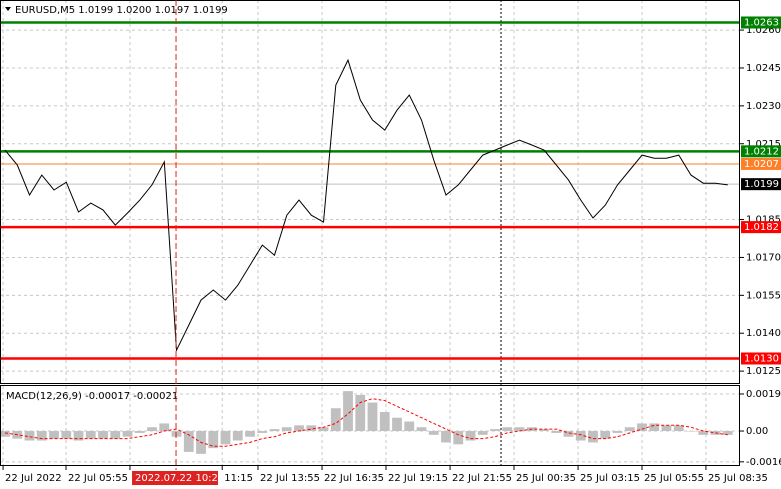 The width and height of the screenshot is (781, 489). I want to click on price-tag-label: 1.0212, so click(761, 151).